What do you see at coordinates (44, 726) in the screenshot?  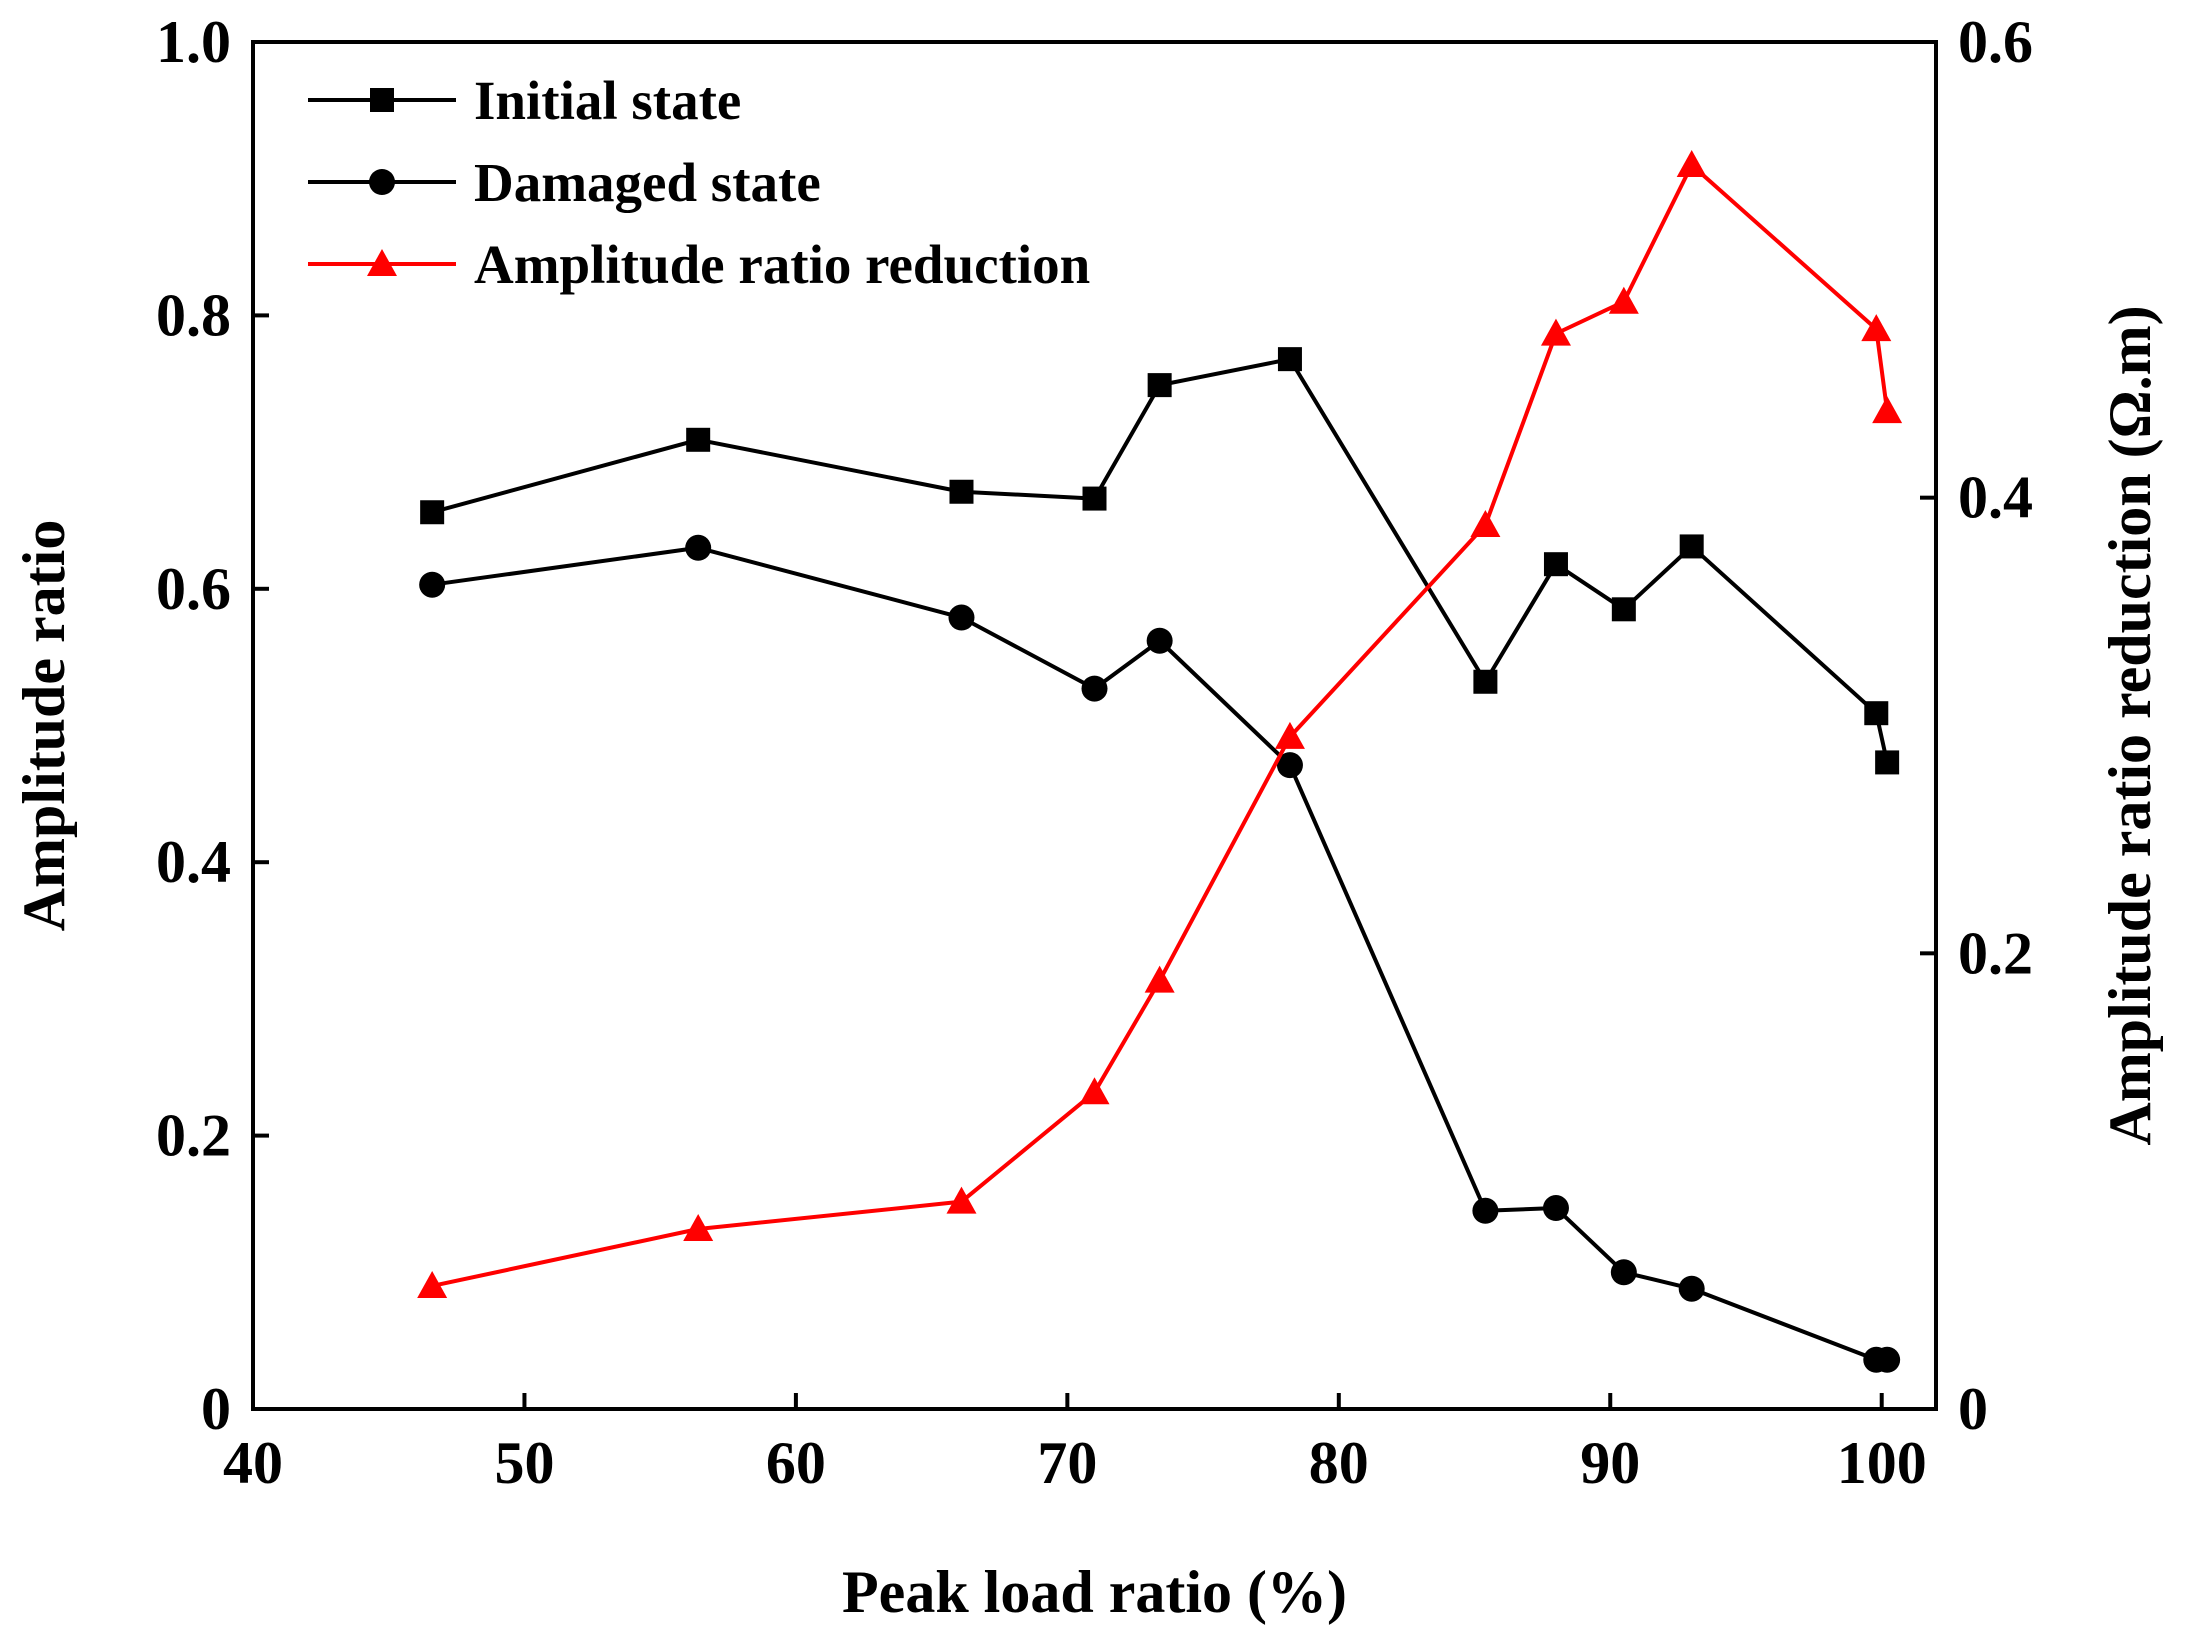 I see `y-axis-title: Amplitude ratio` at bounding box center [44, 726].